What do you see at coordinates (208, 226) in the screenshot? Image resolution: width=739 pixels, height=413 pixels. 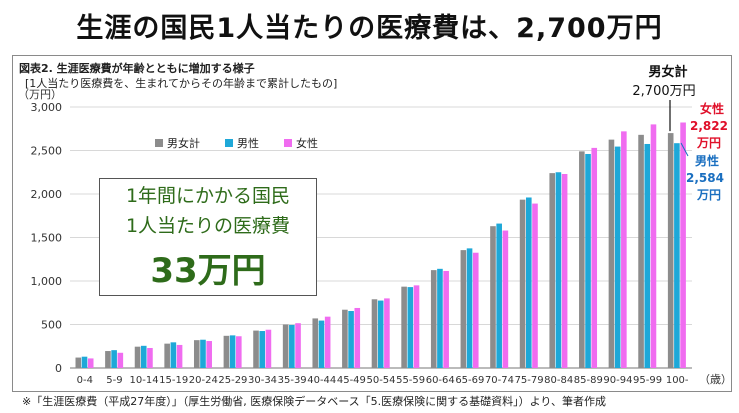 I see `callout-line-2: 1人当たりの医療費` at bounding box center [208, 226].